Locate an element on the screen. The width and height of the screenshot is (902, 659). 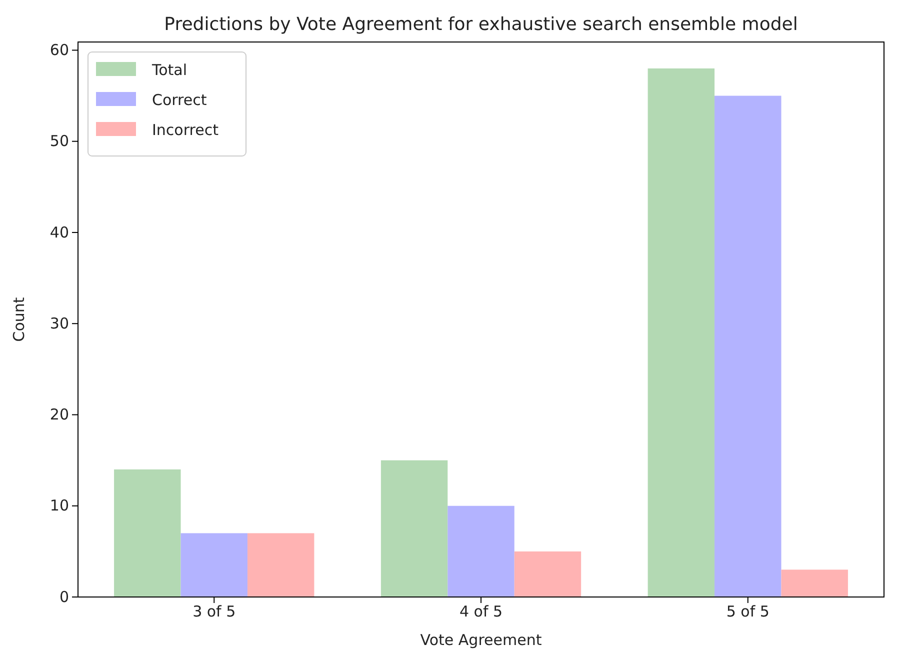
legend-label: Incorrect is located at coordinates (185, 130).